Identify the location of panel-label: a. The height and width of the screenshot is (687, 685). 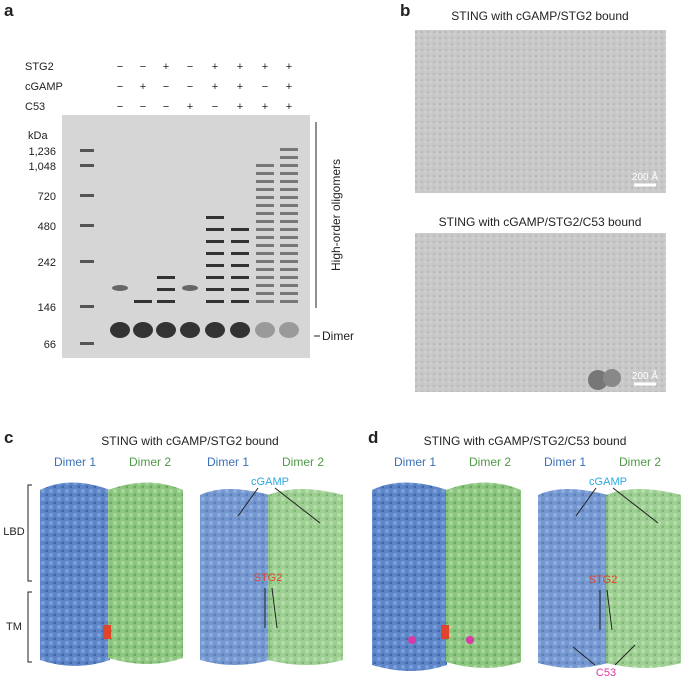
(9, 10).